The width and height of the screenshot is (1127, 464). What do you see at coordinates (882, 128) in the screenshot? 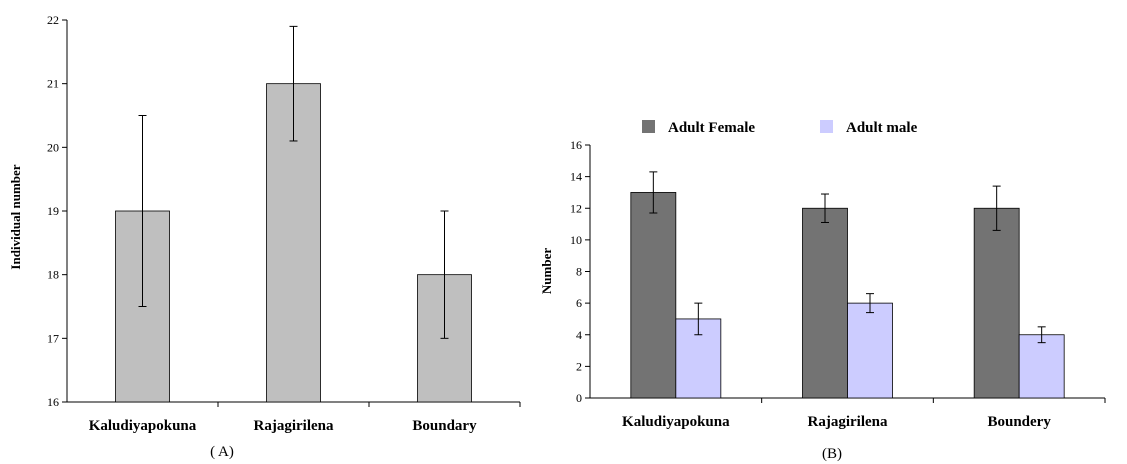
I see `legend-label-adult-male: Adult male` at bounding box center [882, 128].